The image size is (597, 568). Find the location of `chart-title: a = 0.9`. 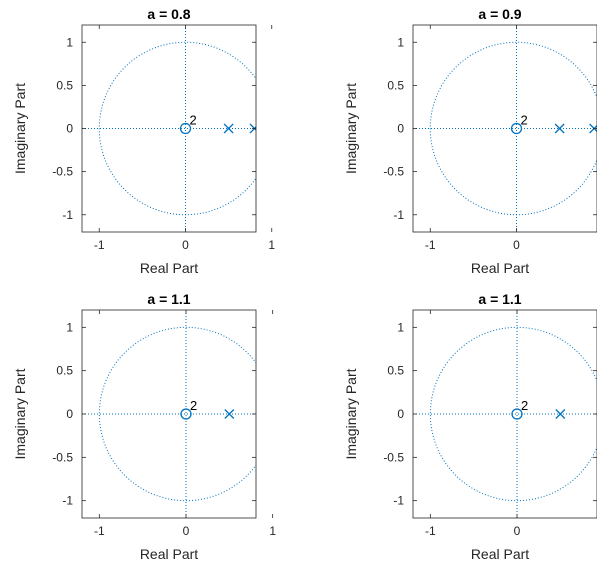

chart-title: a = 0.9 is located at coordinates (499, 14).